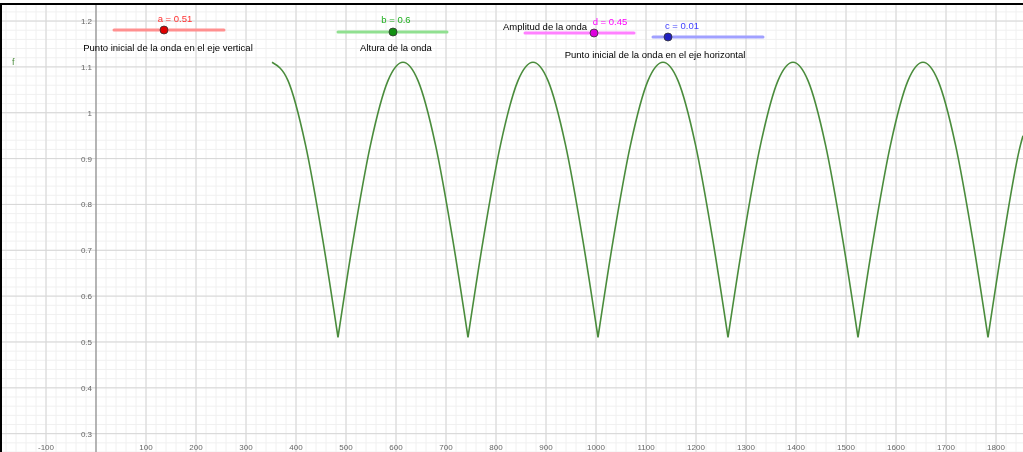  Describe the element at coordinates (86, 205) in the screenshot. I see `y-tick-label: 0.8` at that location.